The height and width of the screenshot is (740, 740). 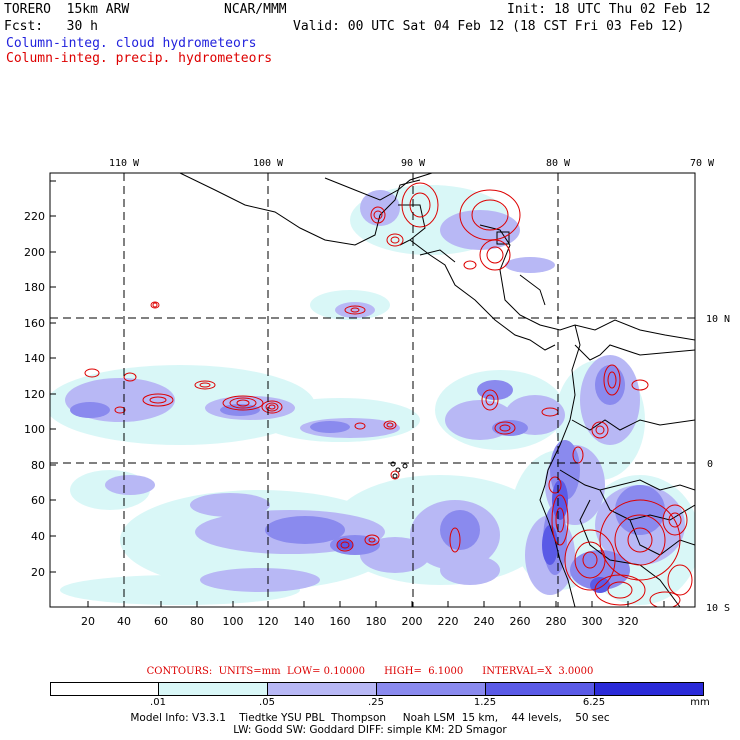 What do you see at coordinates (340, 621) in the screenshot?
I see `x-tick-label: 160` at bounding box center [340, 621].